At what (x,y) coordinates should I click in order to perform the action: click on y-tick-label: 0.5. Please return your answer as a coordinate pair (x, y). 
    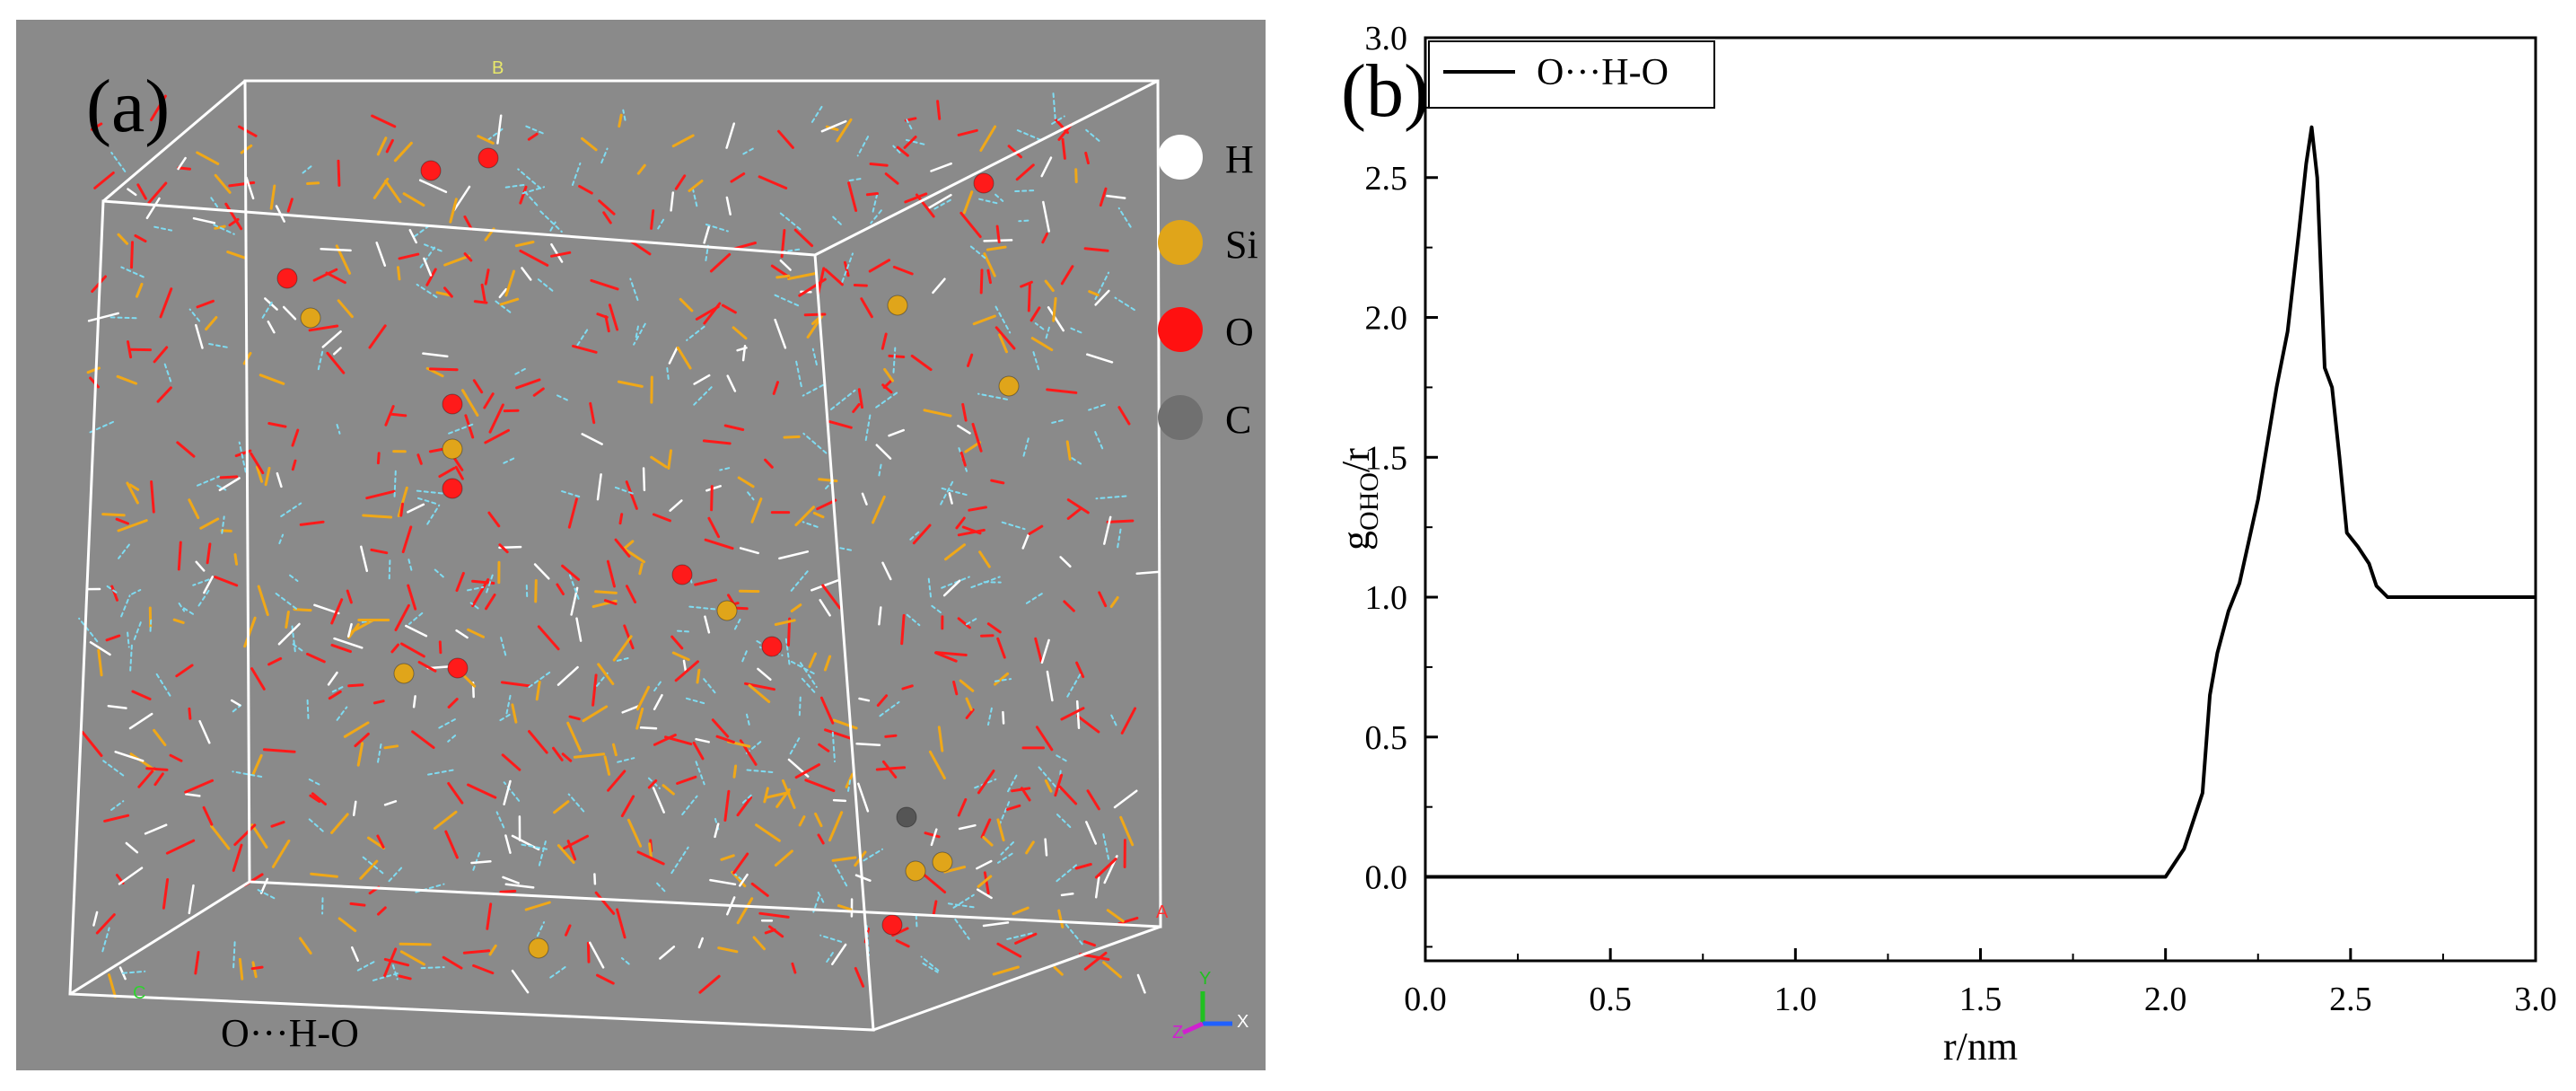
    Looking at the image, I should click on (1386, 738).